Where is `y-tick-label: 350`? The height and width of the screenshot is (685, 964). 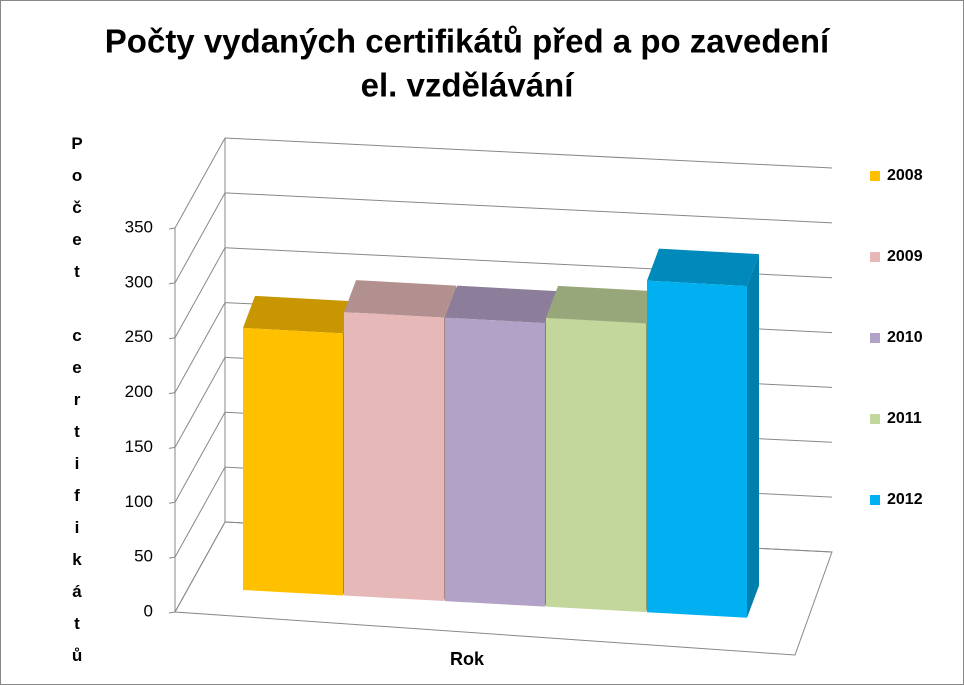
y-tick-label: 350 is located at coordinates (139, 226).